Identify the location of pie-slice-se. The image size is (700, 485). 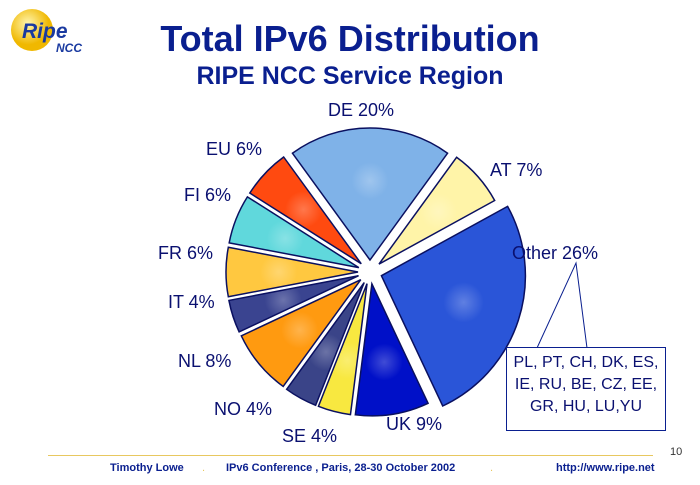
(342, 349).